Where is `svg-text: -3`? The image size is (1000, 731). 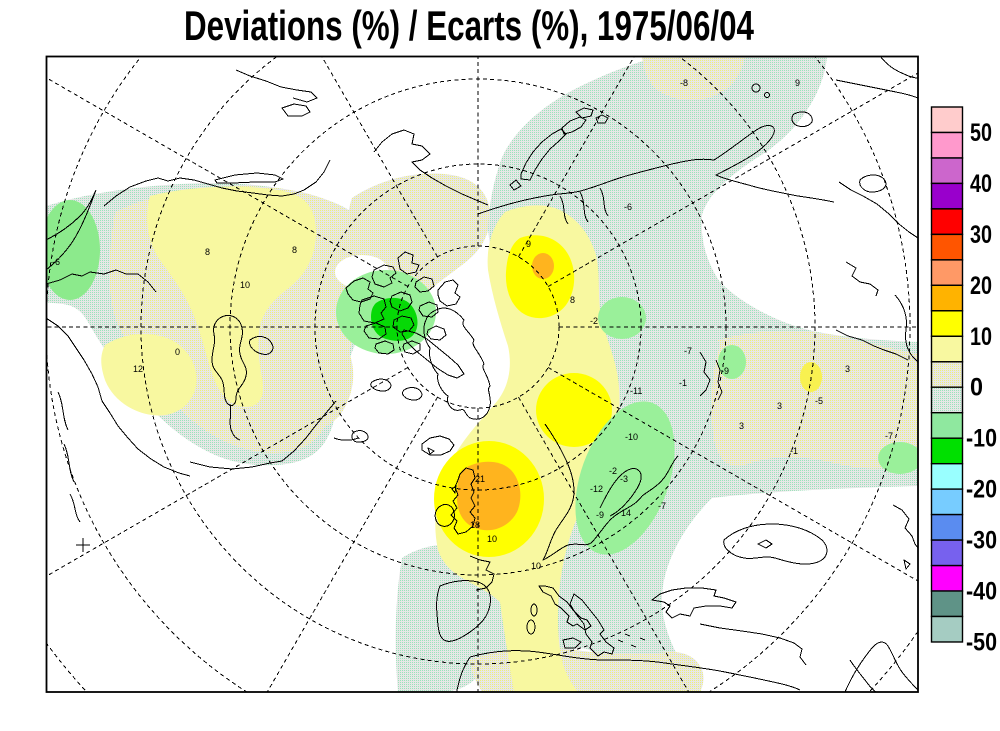 svg-text: -3 is located at coordinates (624, 479).